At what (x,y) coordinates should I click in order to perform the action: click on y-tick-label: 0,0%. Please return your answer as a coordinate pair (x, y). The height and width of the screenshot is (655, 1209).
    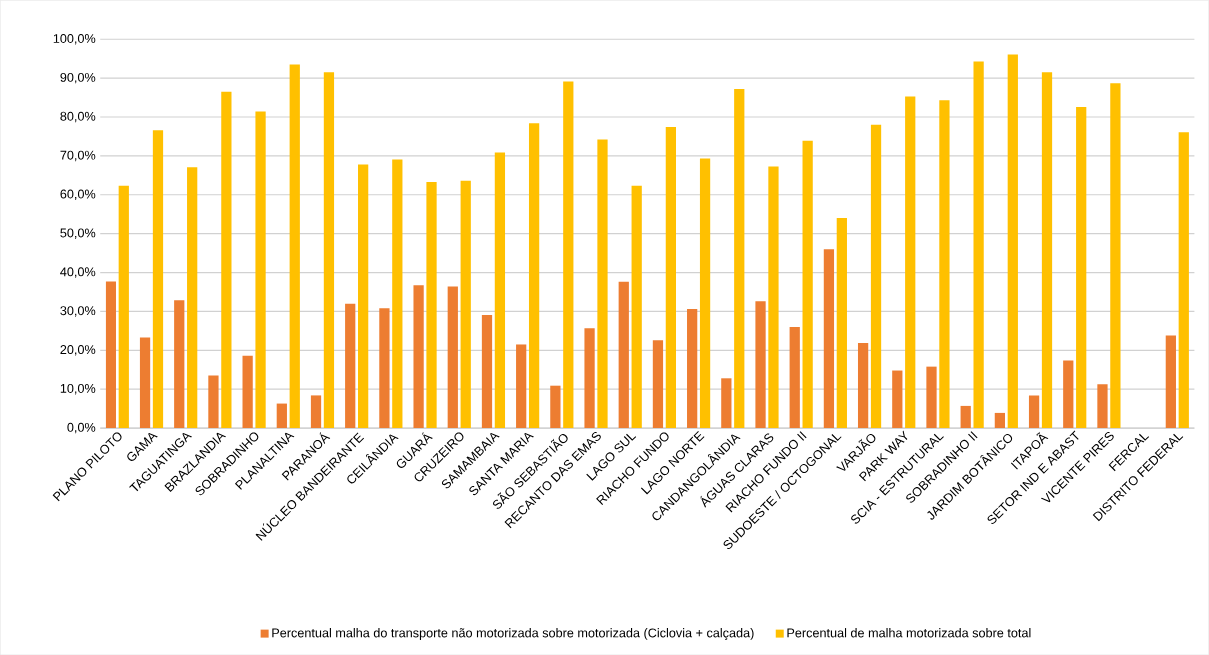
    Looking at the image, I should click on (81, 428).